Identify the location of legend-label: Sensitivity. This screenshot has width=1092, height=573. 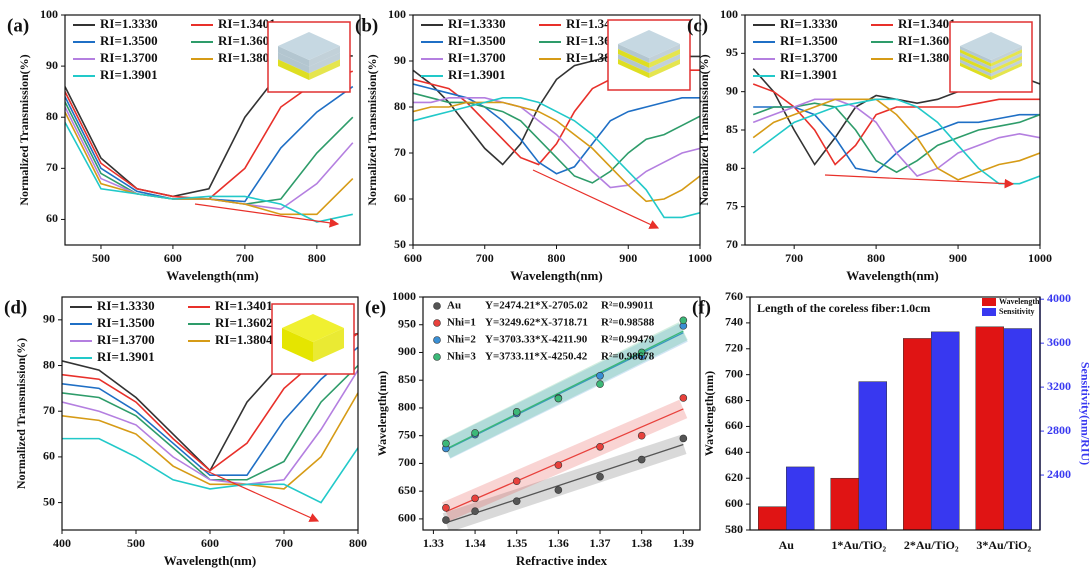
(1017, 311).